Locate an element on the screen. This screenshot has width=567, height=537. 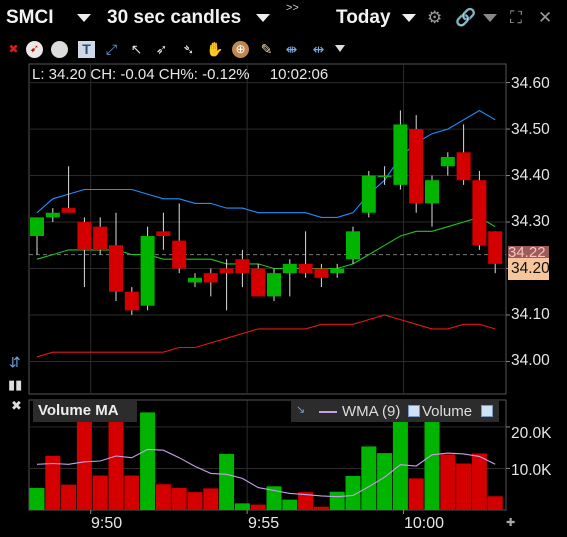
low-value: L: 34.20 is located at coordinates (59, 74).